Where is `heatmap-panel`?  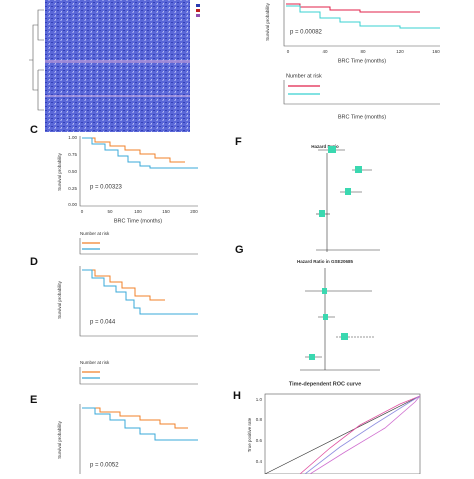 heatmap-panel is located at coordinates (114, 66).